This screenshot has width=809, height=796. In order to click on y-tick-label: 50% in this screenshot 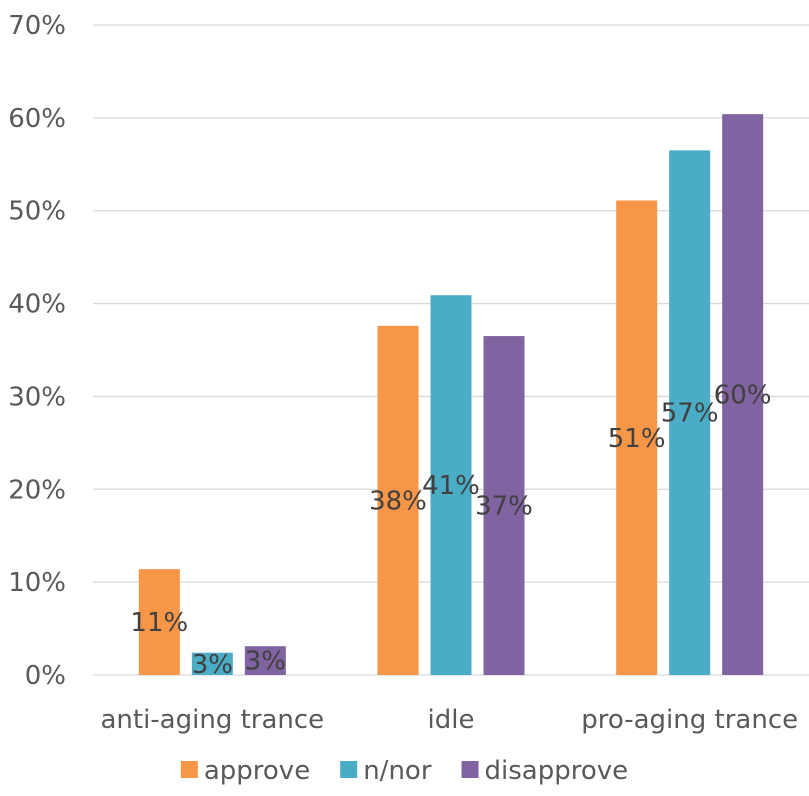, I will do `click(37, 212)`.